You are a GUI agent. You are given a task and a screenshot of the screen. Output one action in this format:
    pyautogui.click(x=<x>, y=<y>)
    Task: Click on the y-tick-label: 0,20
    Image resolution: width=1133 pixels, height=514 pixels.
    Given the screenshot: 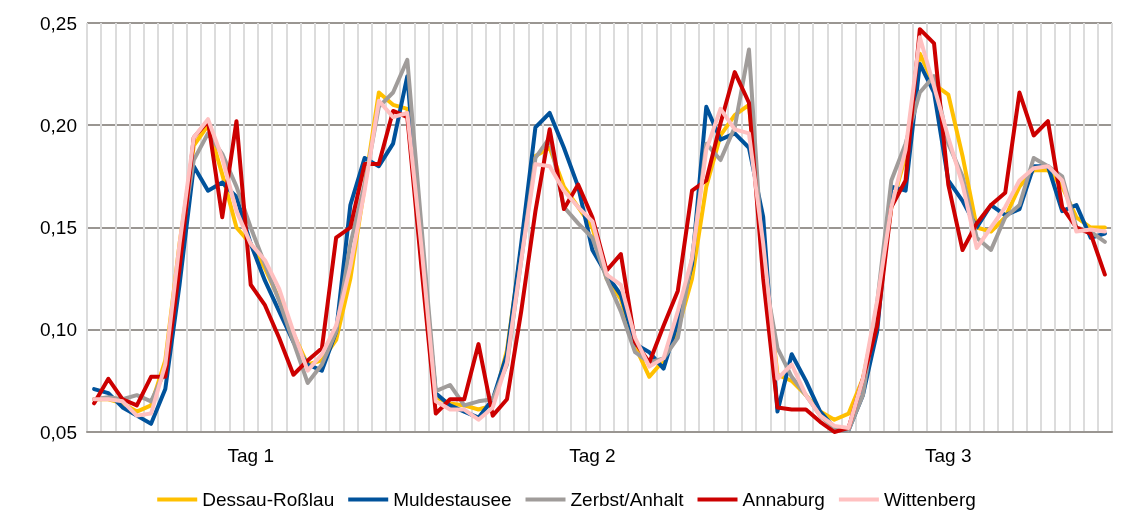 What is the action you would take?
    pyautogui.click(x=58, y=125)
    